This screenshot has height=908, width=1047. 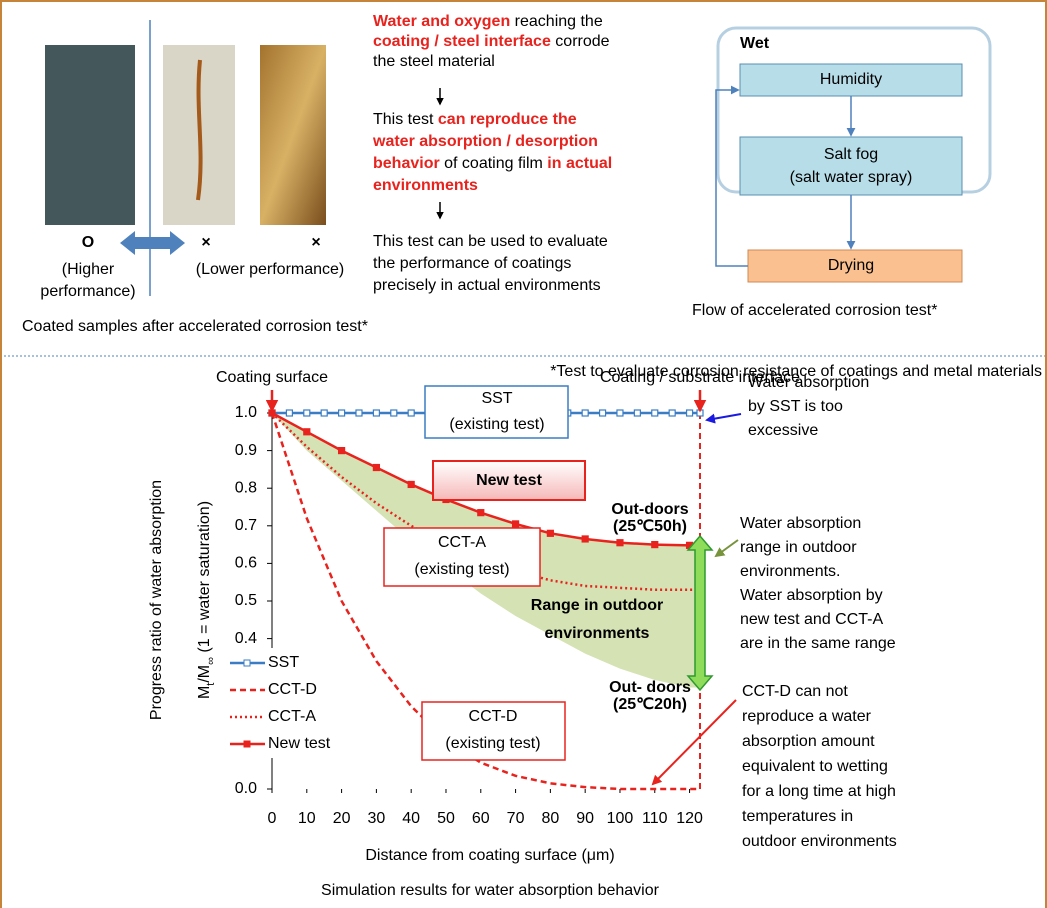 What do you see at coordinates (851, 177) in the screenshot?
I see `node-label: (salt water spray)` at bounding box center [851, 177].